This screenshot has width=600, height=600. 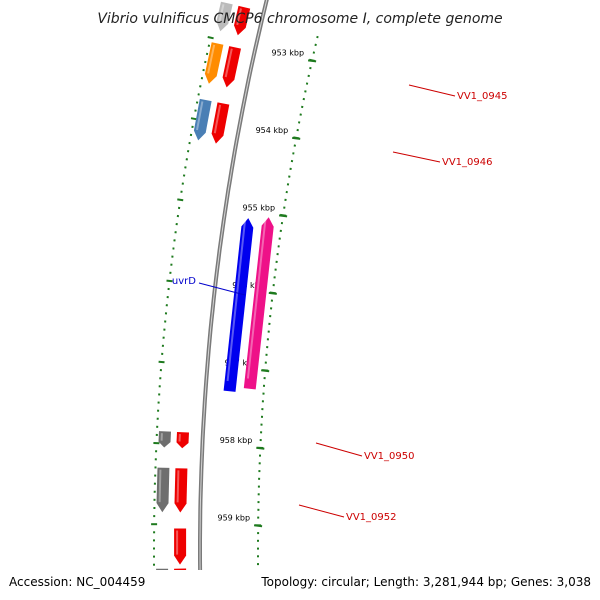 I want to click on gene-label: VV1_0946, so click(x=467, y=162).